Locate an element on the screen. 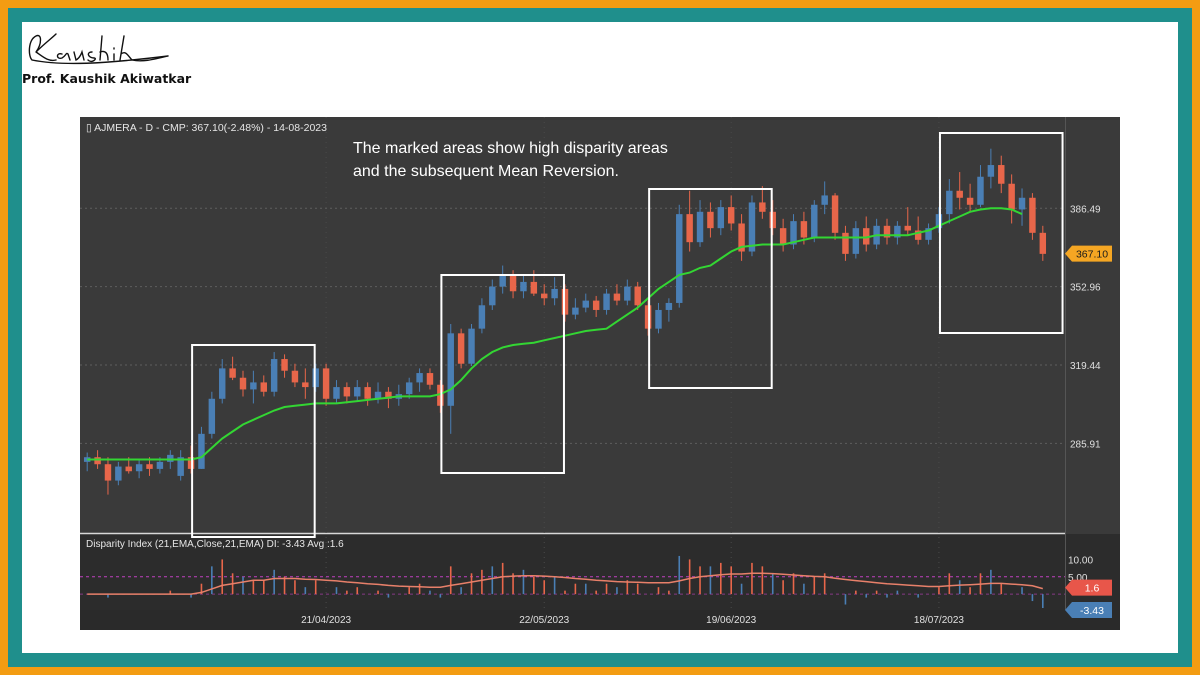 The image size is (1200, 675). x-tick-label: 18/07/2023 is located at coordinates (939, 620).